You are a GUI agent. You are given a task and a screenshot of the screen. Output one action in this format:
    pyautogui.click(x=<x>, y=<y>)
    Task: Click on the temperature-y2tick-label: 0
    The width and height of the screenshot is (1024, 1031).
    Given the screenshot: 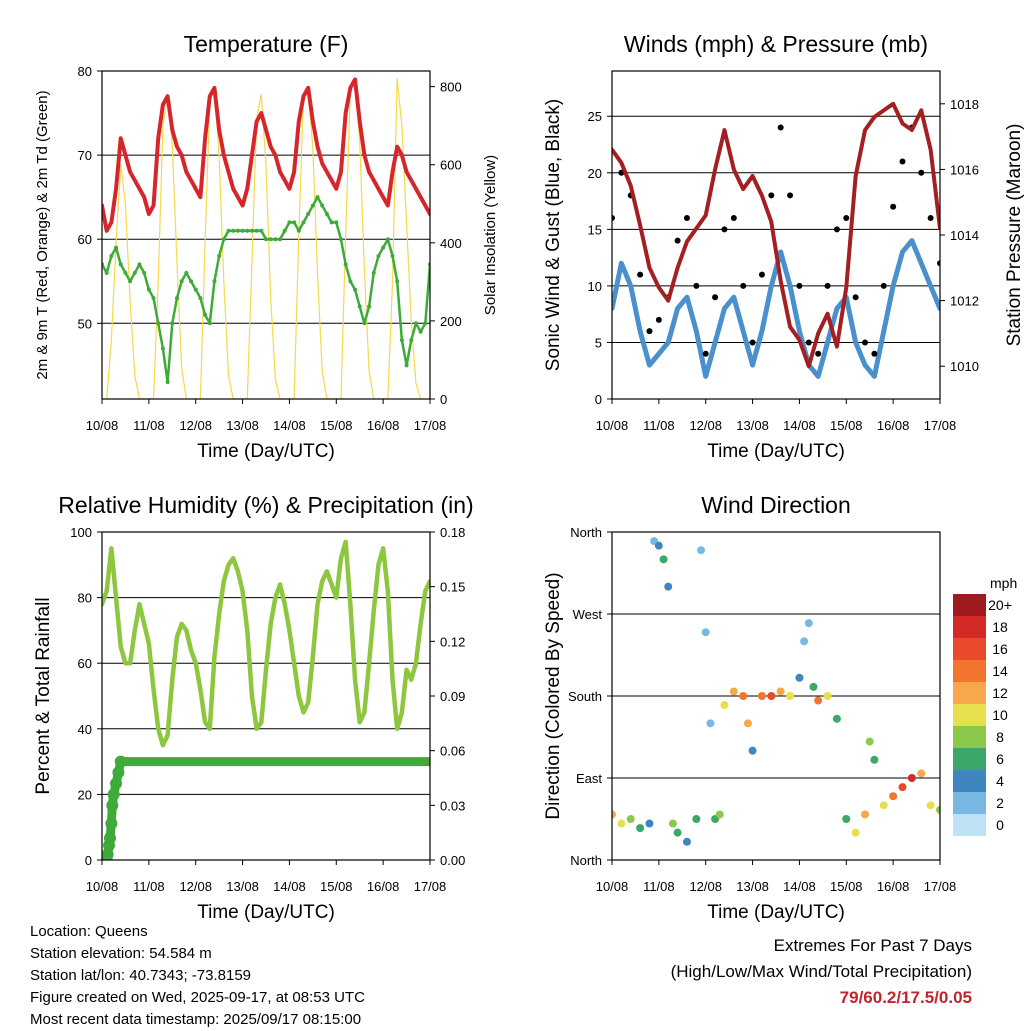 What is the action you would take?
    pyautogui.click(x=443, y=399)
    